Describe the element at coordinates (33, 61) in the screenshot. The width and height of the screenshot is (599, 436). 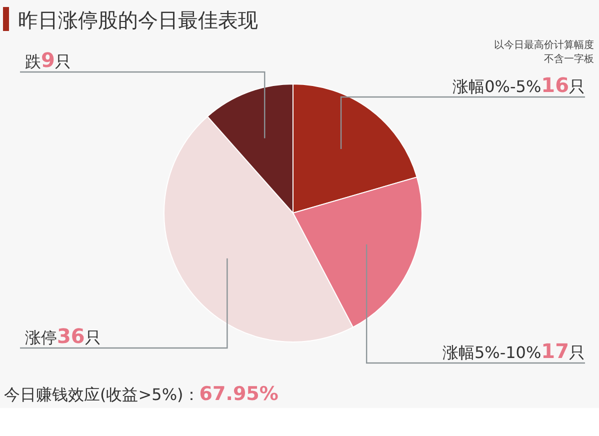
I see `slice-label: 跌` at that location.